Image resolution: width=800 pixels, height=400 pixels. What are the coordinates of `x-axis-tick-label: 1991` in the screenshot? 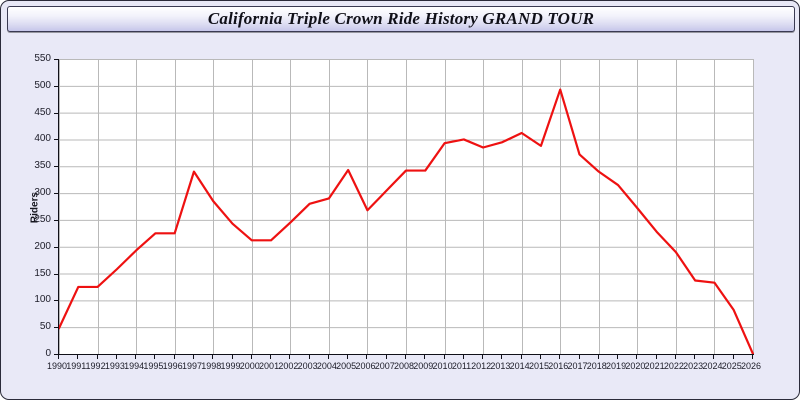 It's located at (76, 366).